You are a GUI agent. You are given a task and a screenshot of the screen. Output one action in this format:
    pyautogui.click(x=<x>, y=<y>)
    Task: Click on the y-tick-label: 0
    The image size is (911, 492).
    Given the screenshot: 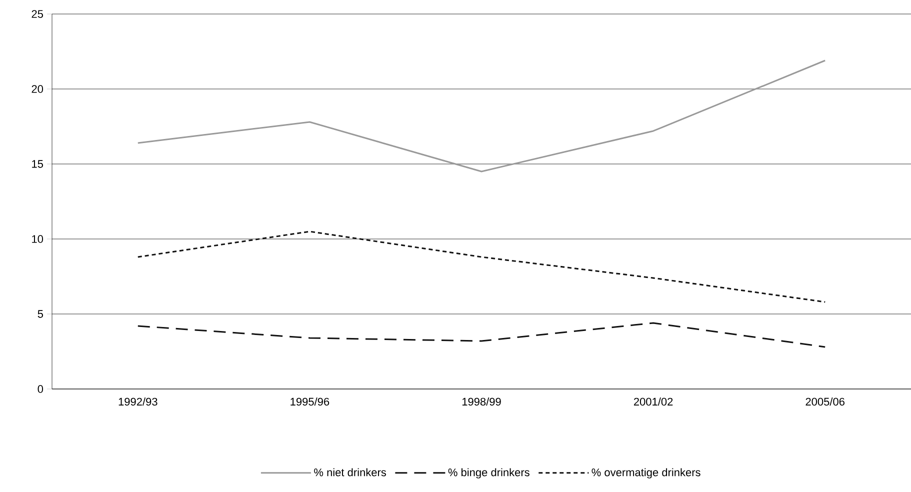 What is the action you would take?
    pyautogui.click(x=41, y=389)
    